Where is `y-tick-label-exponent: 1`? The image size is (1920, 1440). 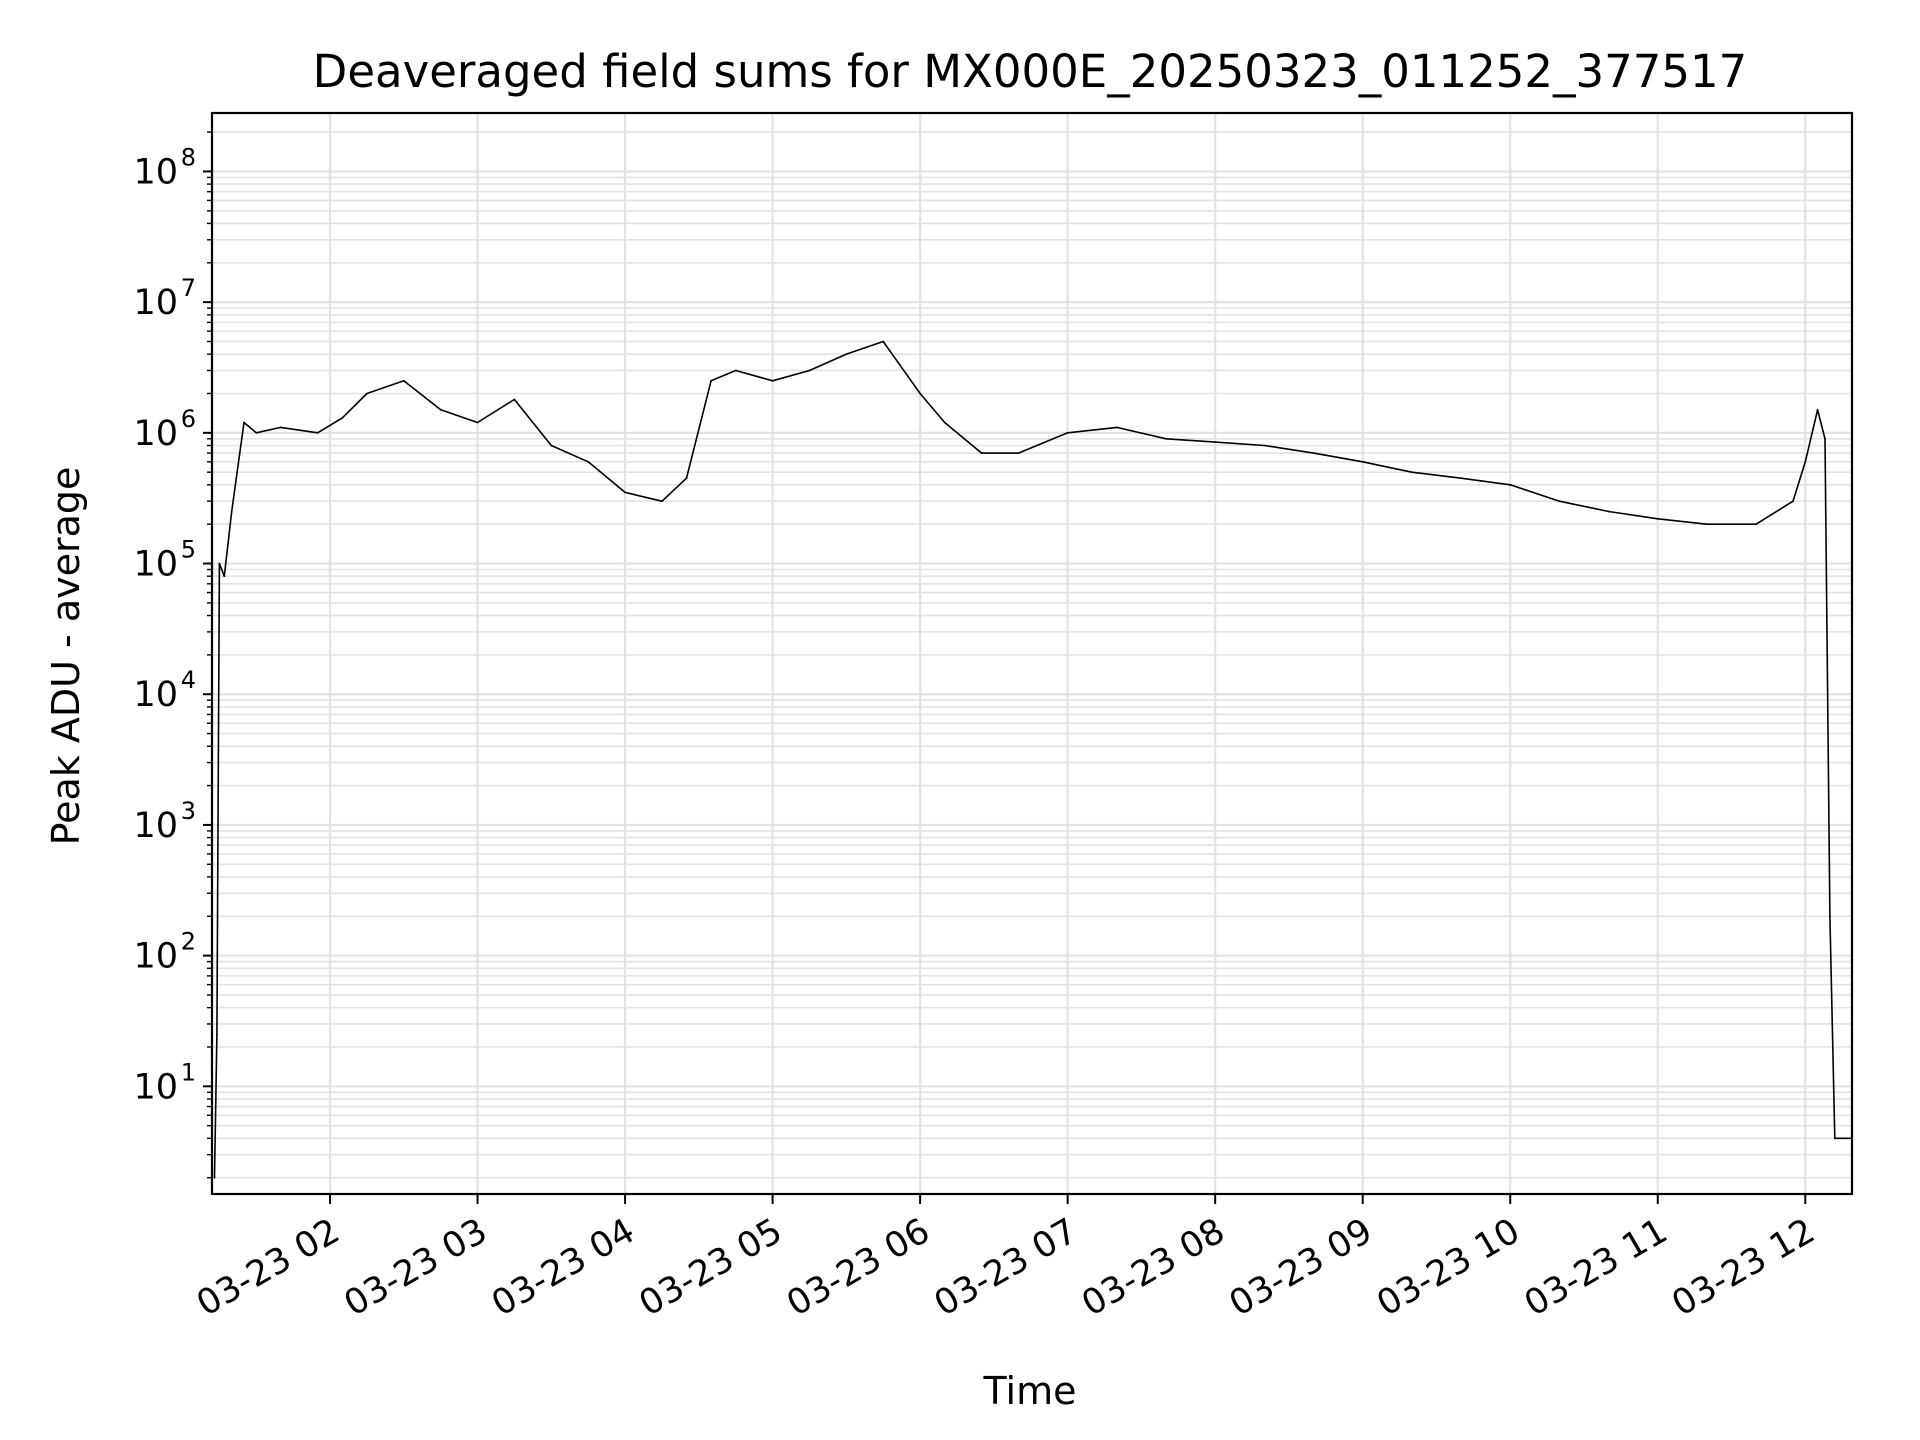 y-tick-label-exponent: 1 is located at coordinates (188, 1072).